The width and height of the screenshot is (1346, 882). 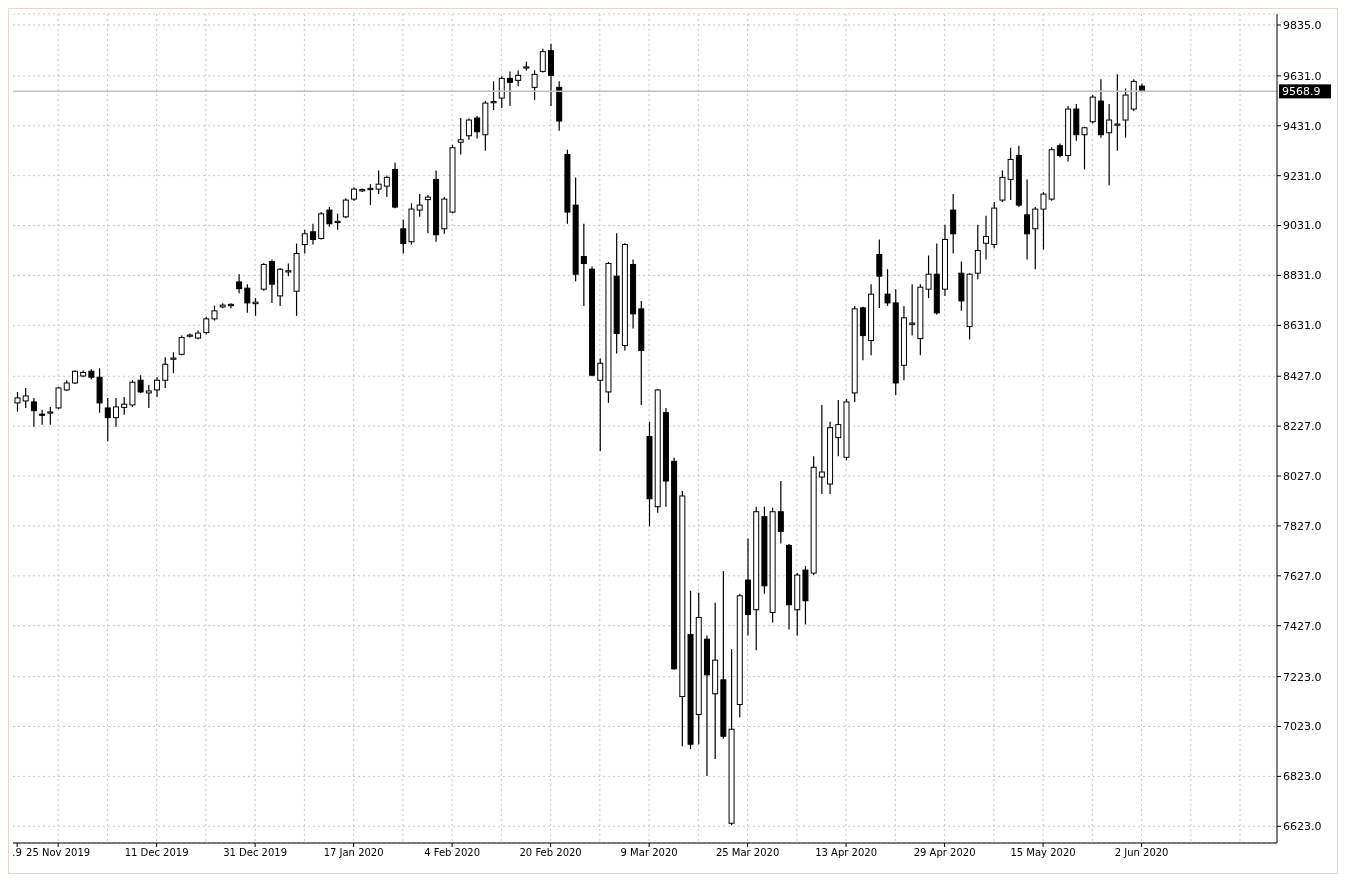 I want to click on x-tick-label: 9 Mar 2020, so click(x=649, y=853).